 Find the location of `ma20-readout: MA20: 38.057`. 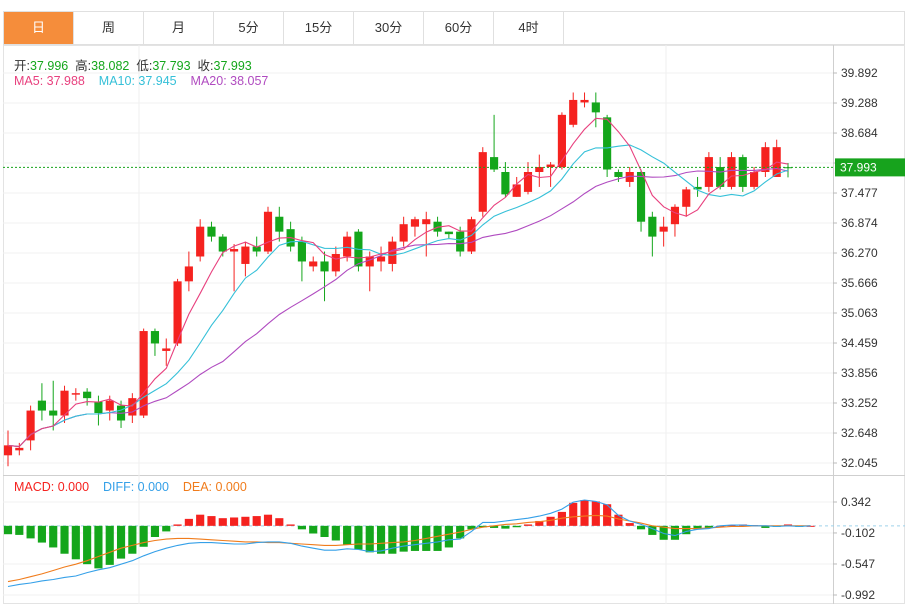

ma20-readout: MA20: 38.057 is located at coordinates (230, 81).